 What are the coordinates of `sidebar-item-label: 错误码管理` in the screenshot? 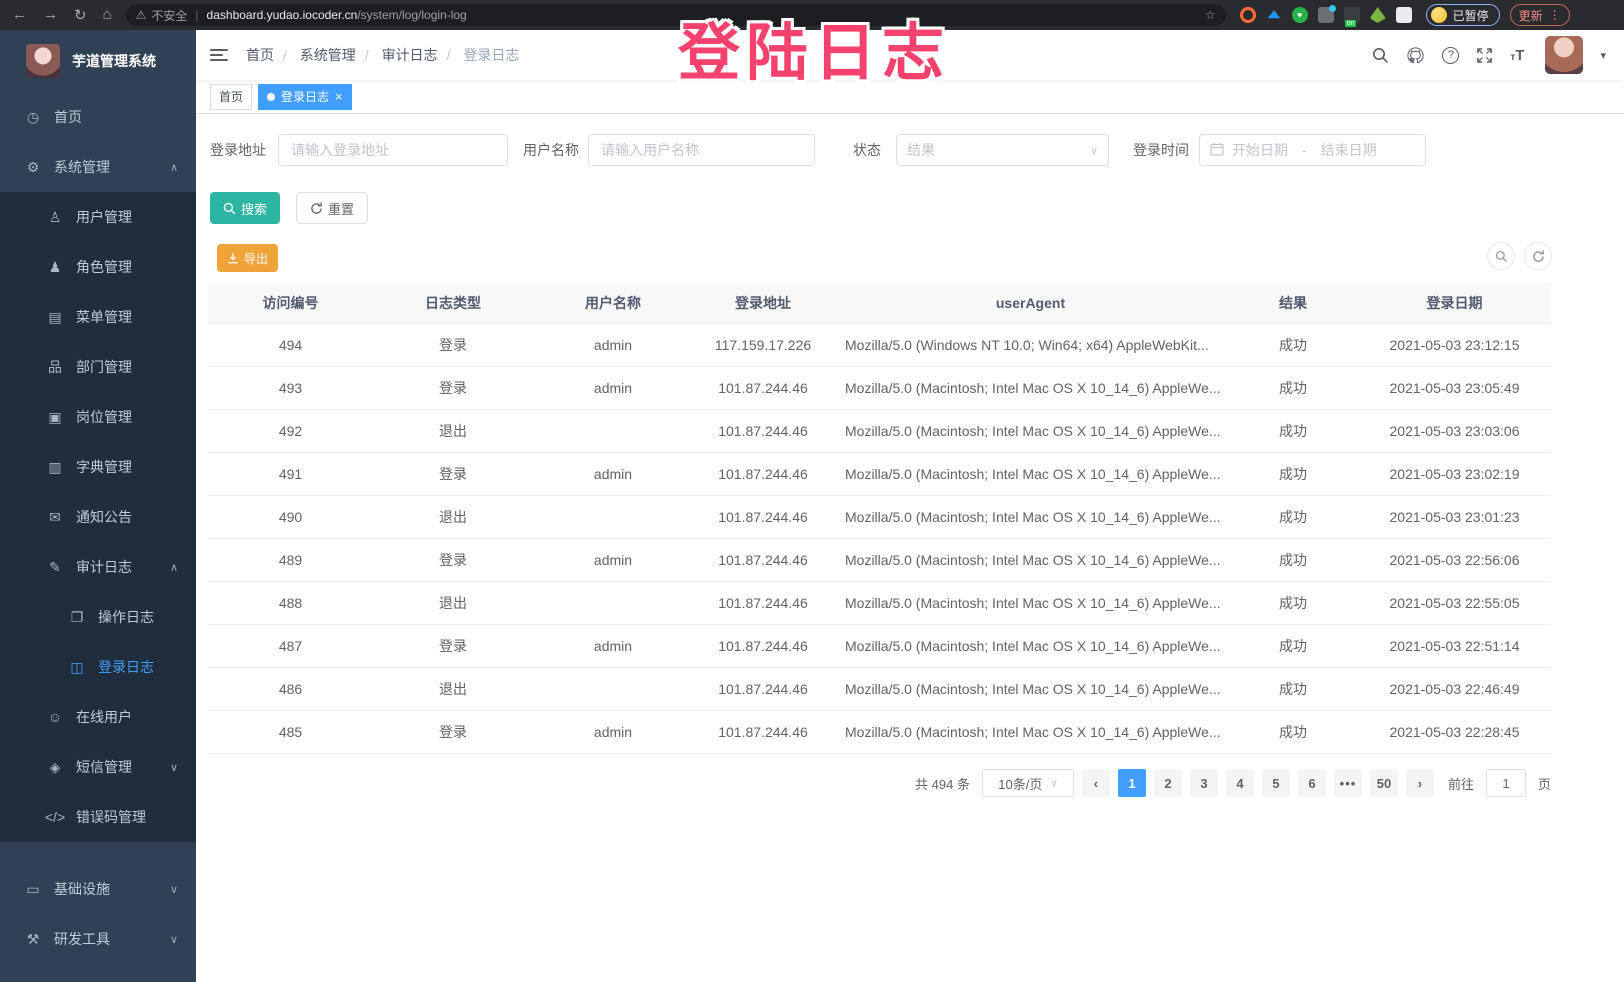 It's located at (111, 817).